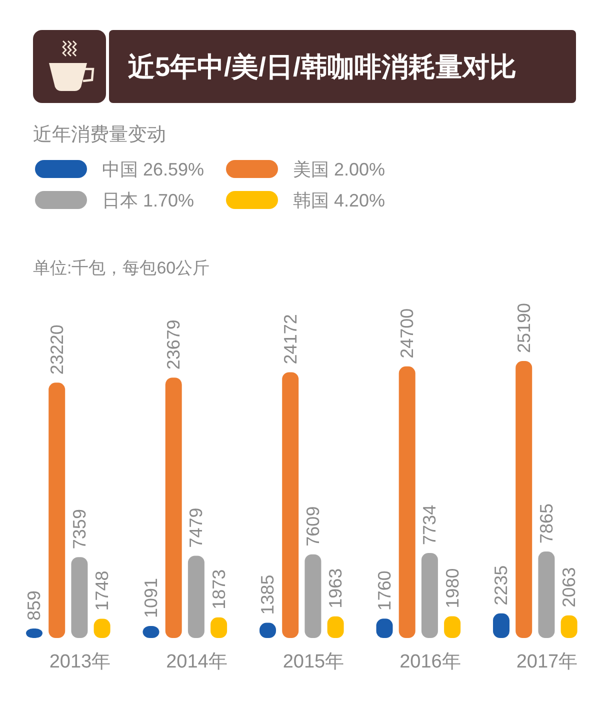 This screenshot has height=713, width=600. I want to click on data-label: 1963, so click(336, 588).